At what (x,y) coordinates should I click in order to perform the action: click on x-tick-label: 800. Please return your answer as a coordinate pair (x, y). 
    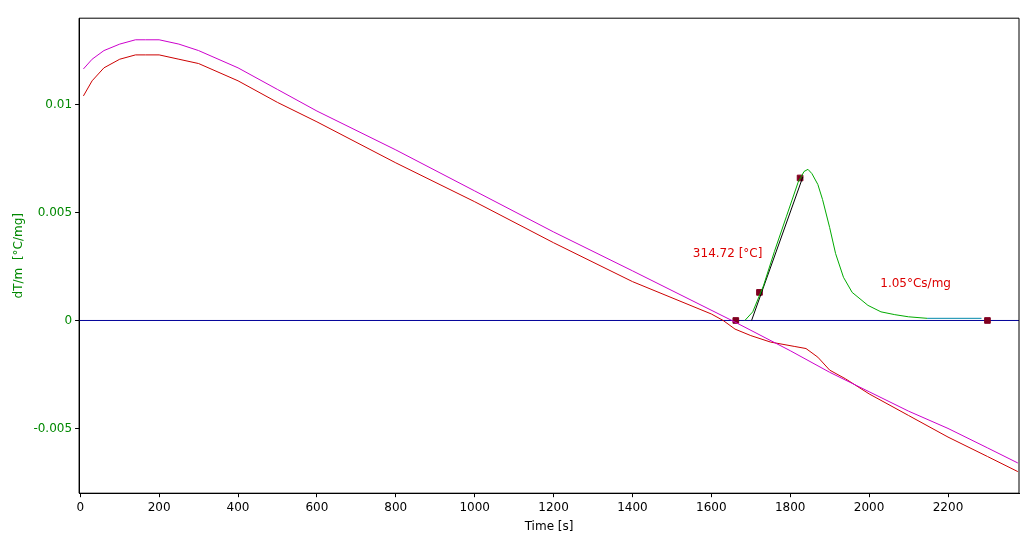
    Looking at the image, I should click on (396, 506).